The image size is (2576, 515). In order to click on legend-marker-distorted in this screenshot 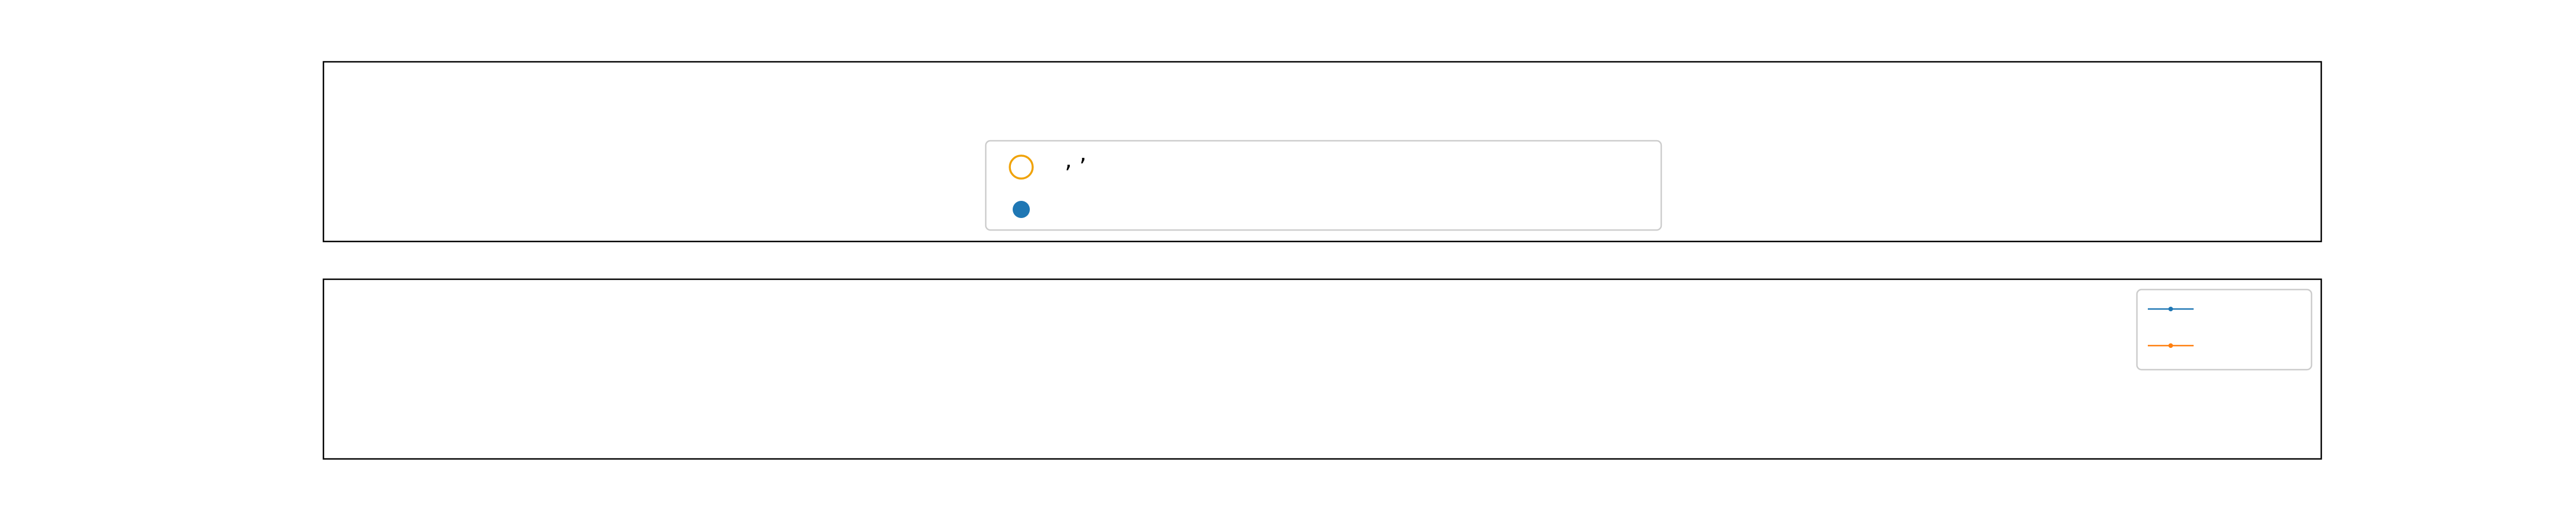, I will do `click(1021, 209)`.